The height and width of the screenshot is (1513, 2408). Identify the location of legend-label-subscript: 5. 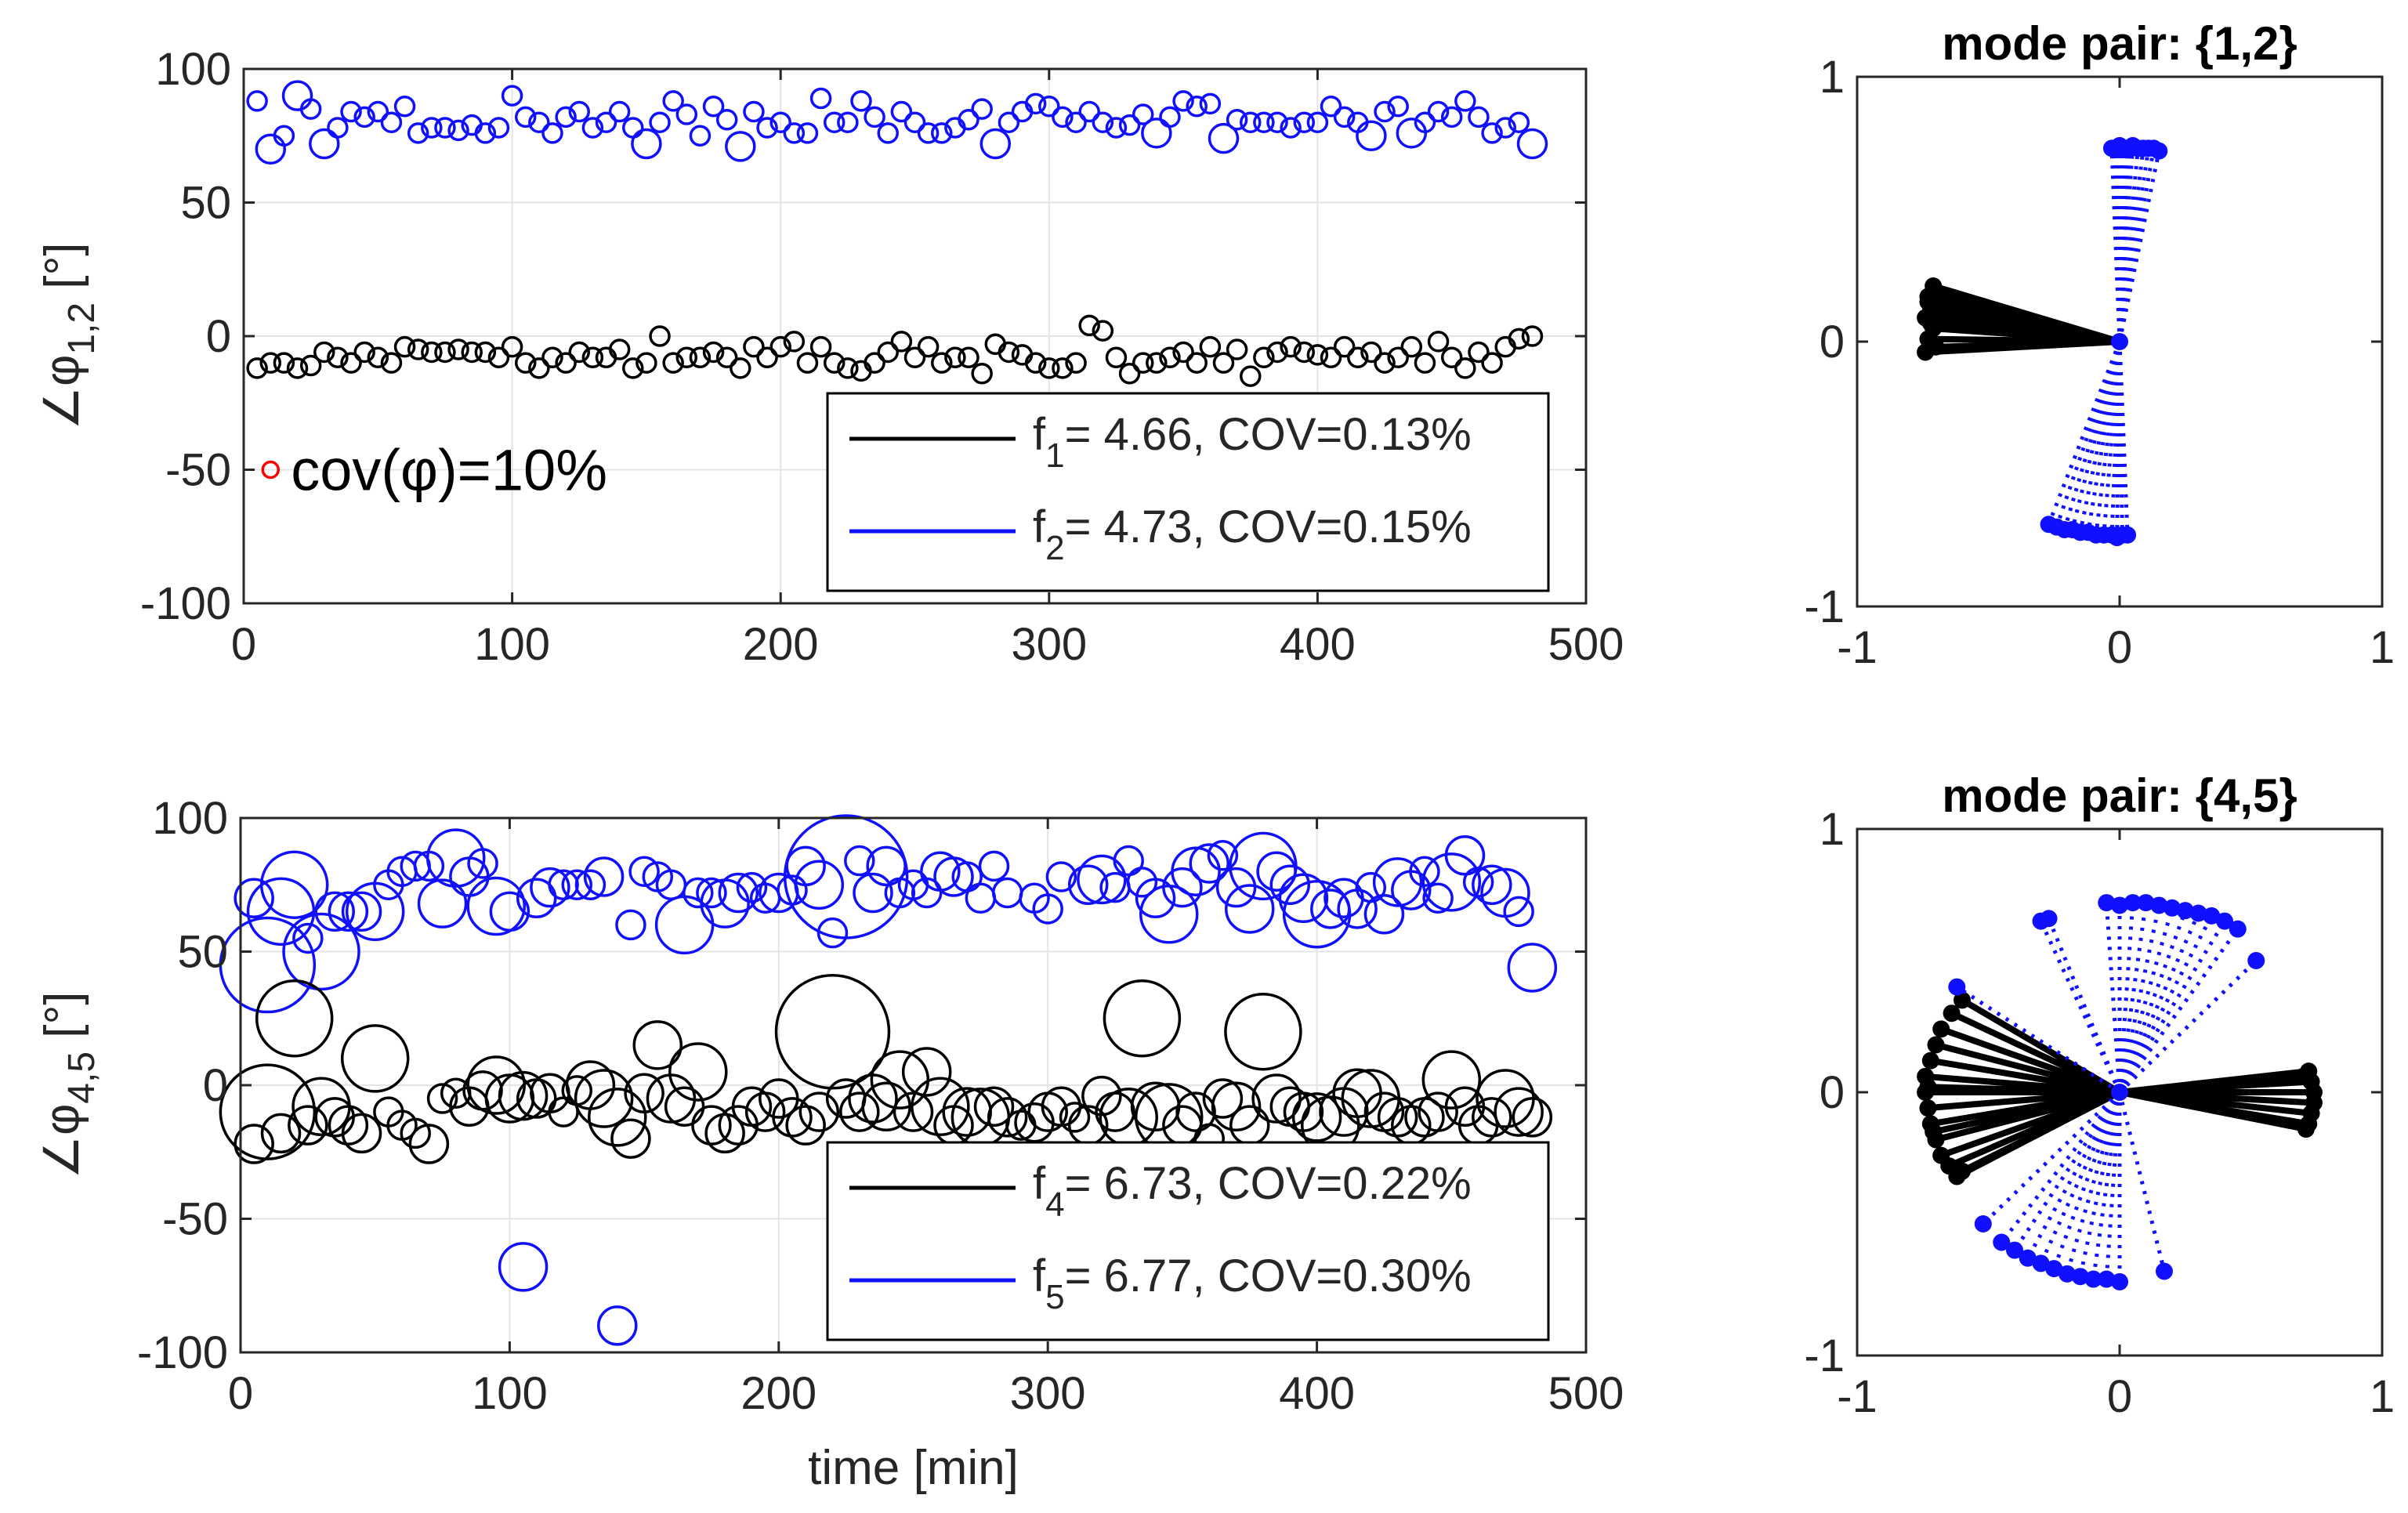
(1054, 1297).